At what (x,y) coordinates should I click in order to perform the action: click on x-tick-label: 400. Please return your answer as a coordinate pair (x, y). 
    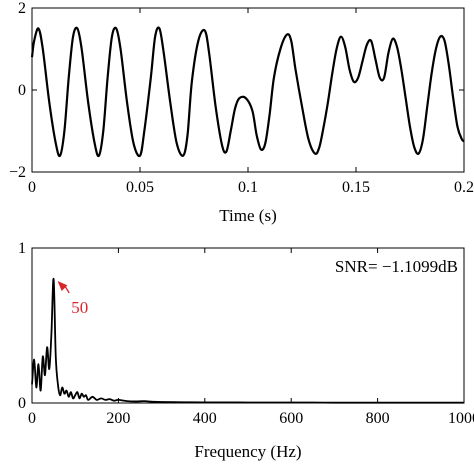
    Looking at the image, I should click on (205, 418).